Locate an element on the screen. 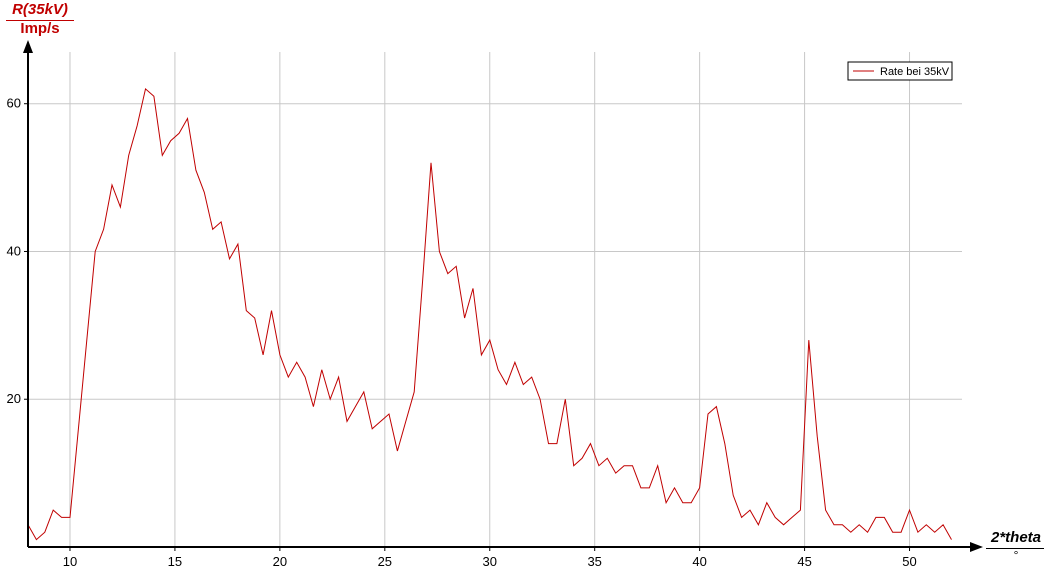 The height and width of the screenshot is (573, 1048). x-tick-label: 15 is located at coordinates (175, 561).